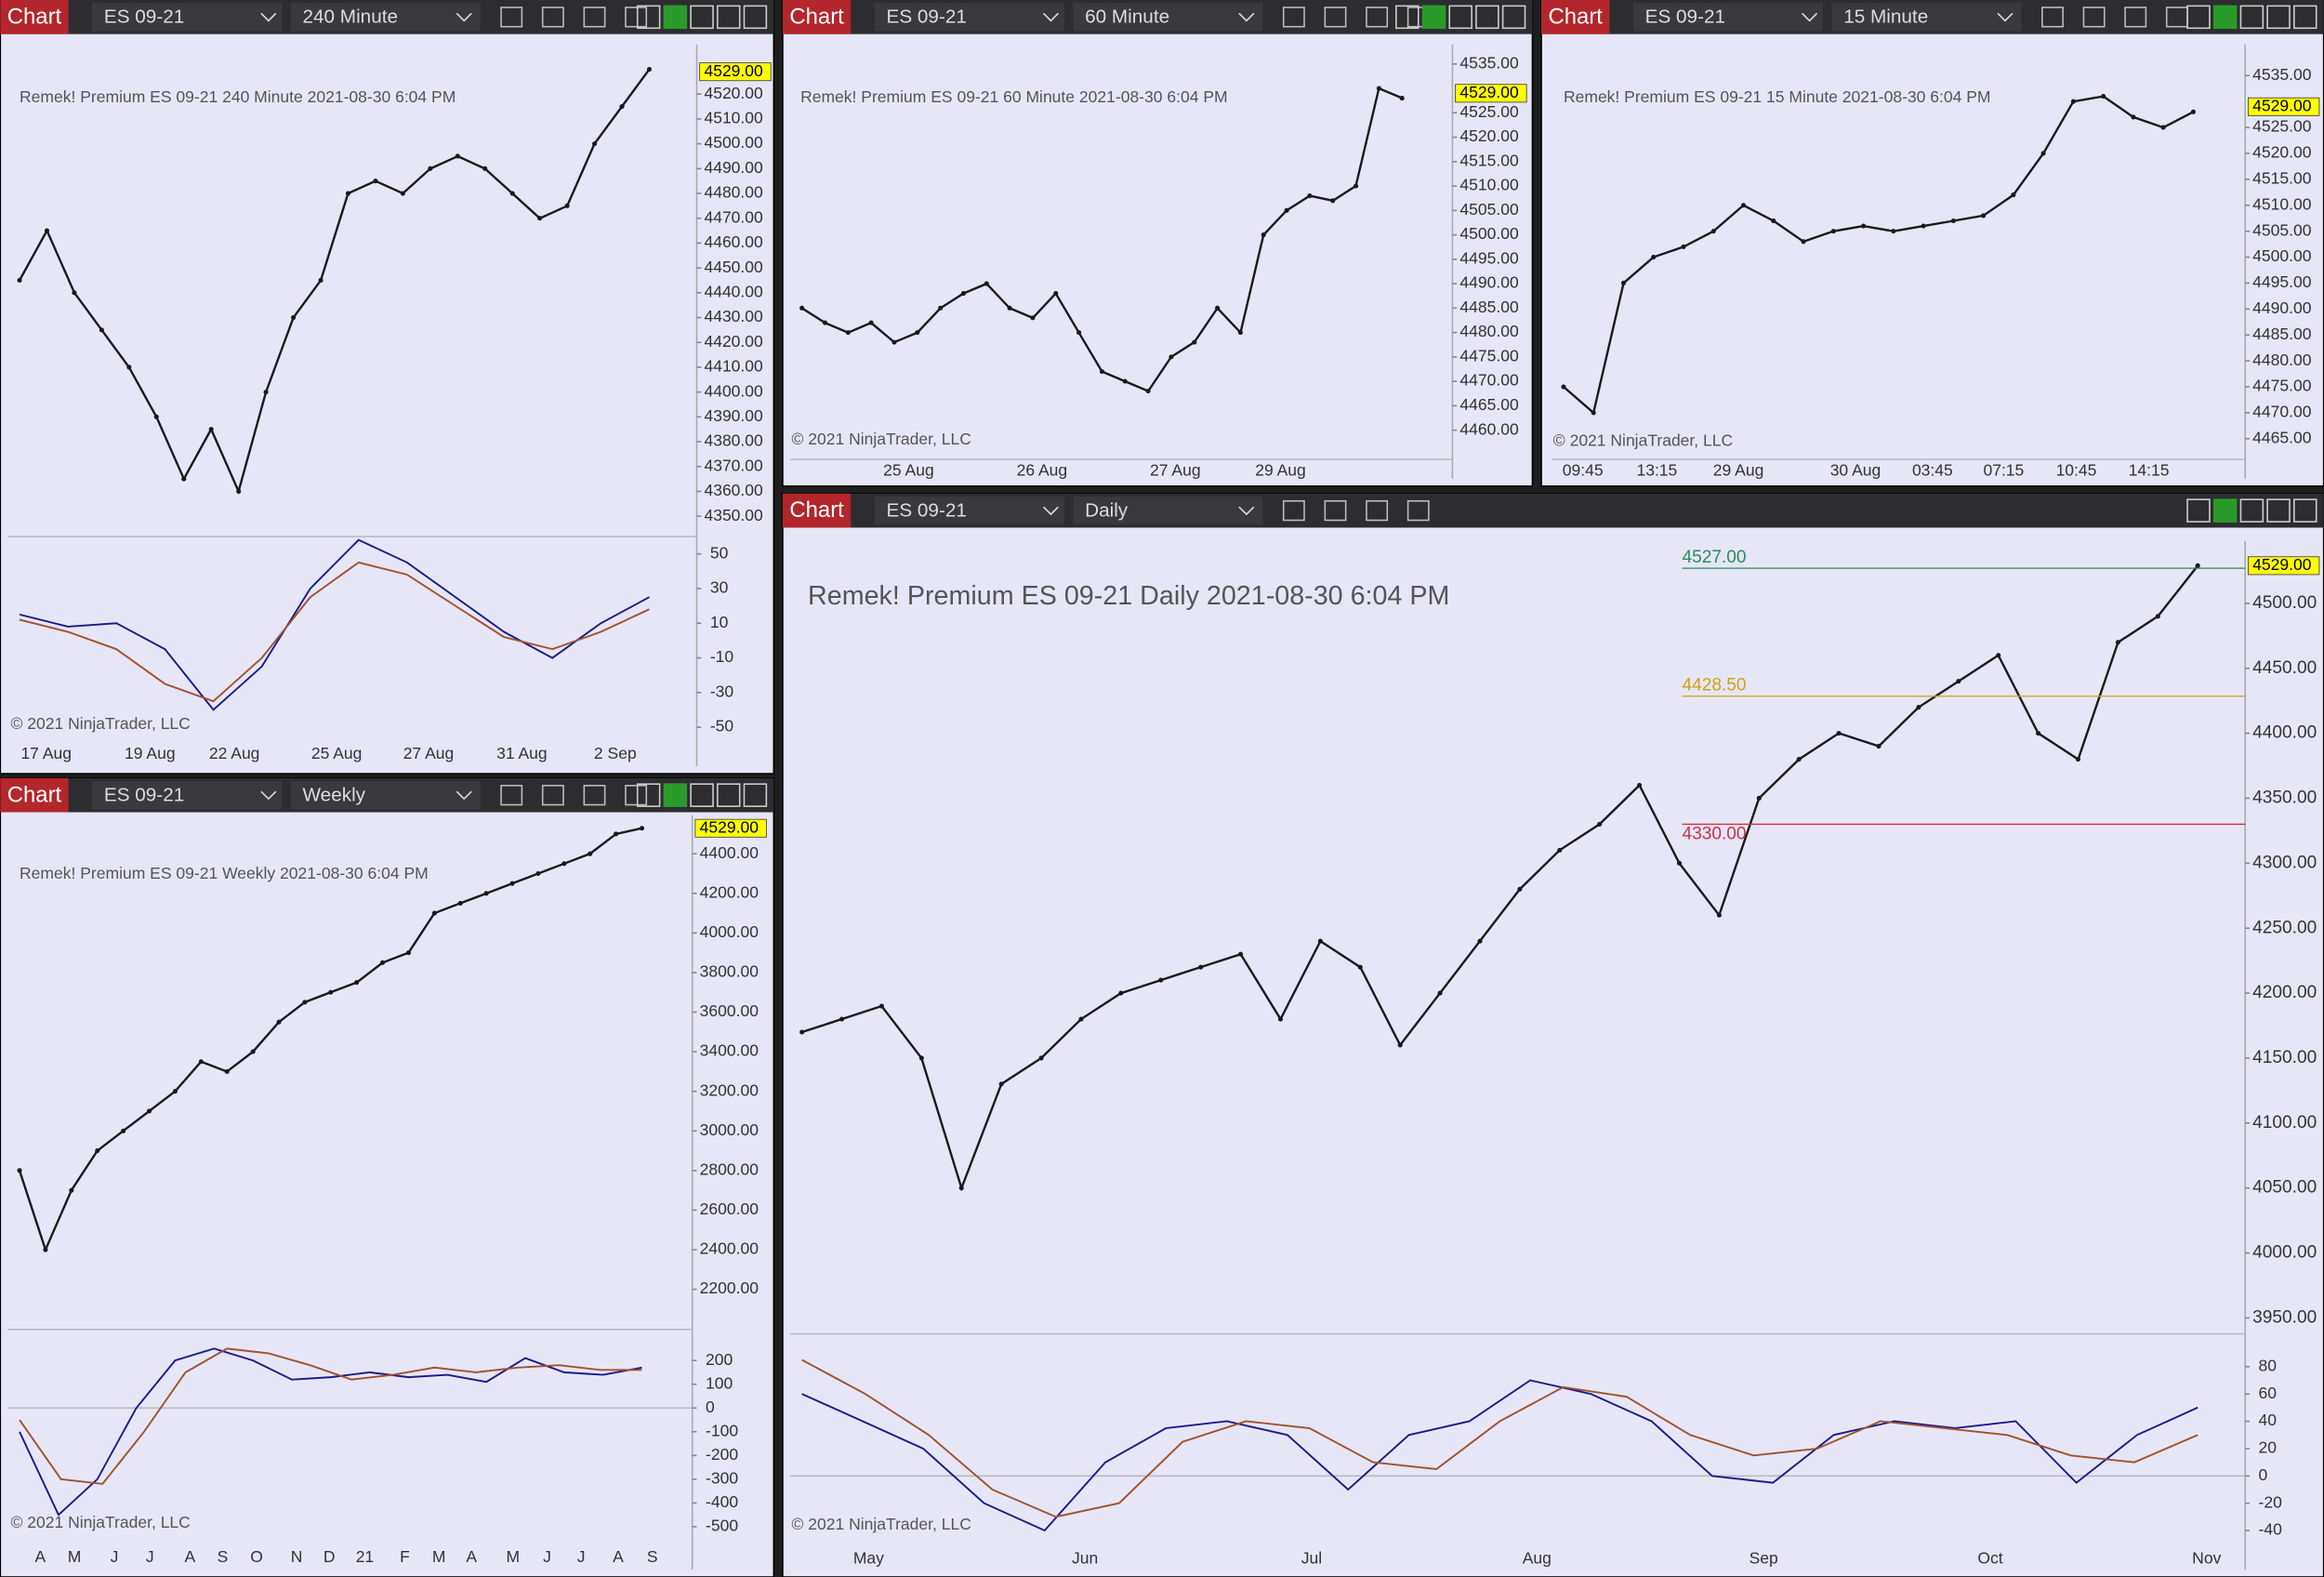 This screenshot has height=1577, width=2324. I want to click on y-tick-label: 4350.00, so click(733, 515).